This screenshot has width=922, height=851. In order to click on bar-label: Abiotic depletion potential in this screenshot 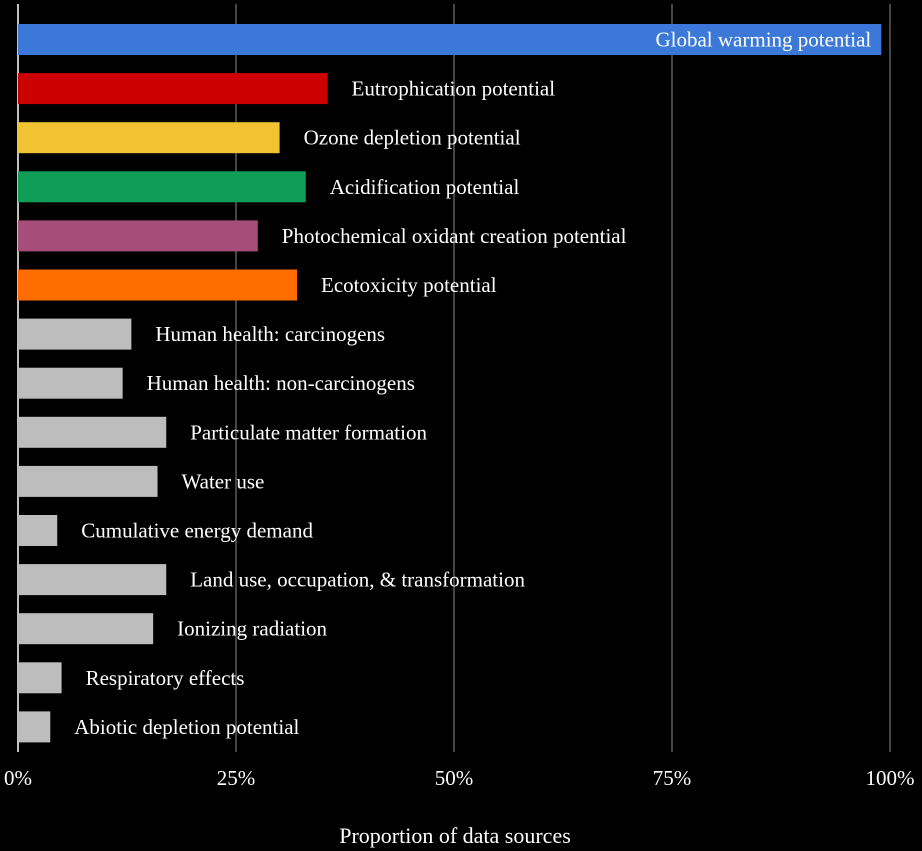, I will do `click(186, 727)`.